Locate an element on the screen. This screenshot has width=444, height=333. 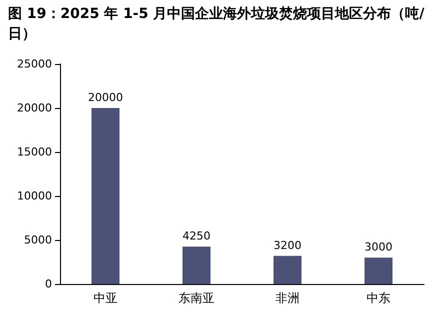
y-tick-label: 5000 is located at coordinates (38, 240).